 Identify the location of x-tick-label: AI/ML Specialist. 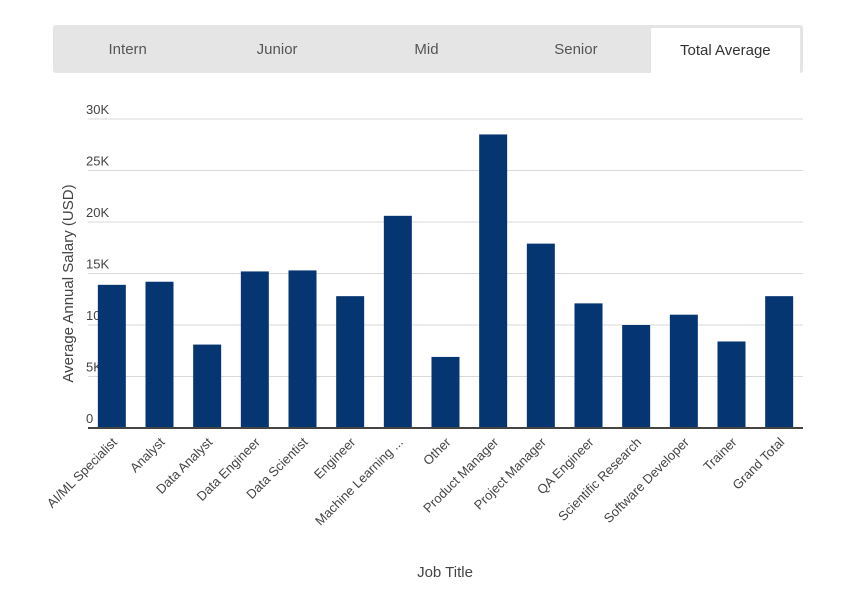
(82, 472).